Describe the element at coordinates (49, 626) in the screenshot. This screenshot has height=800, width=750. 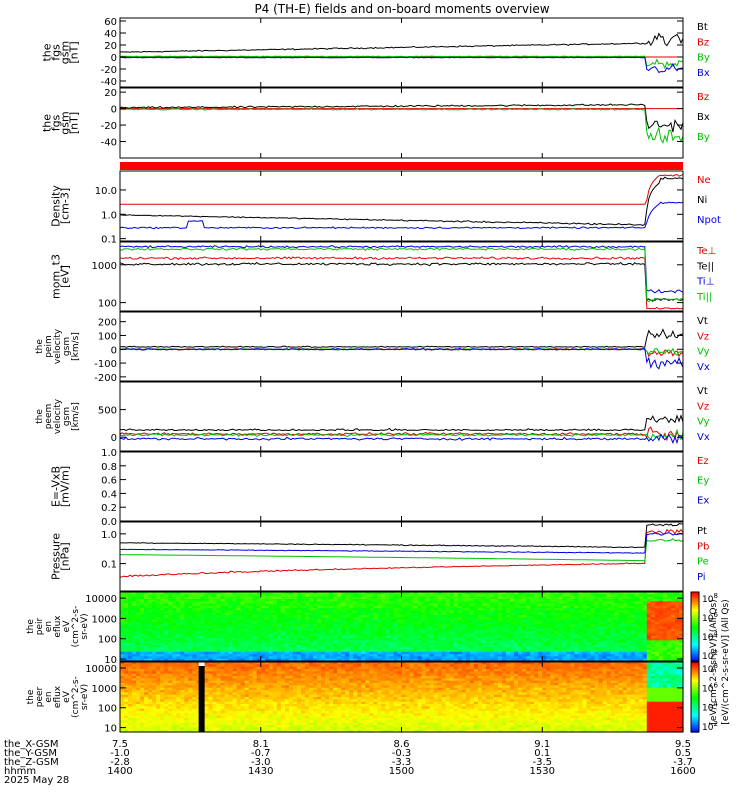
I see `y-axis-label-line: en` at that location.